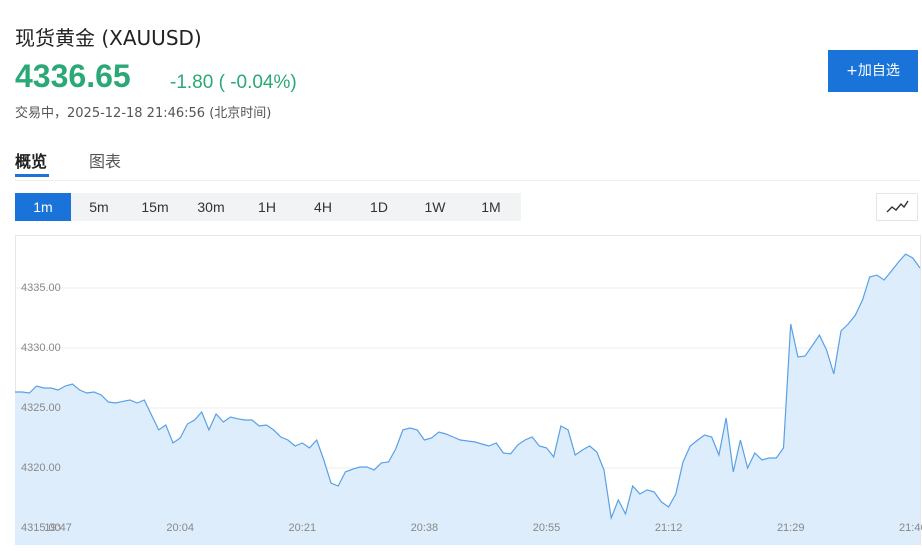 This screenshot has height=551, width=922. Describe the element at coordinates (491, 207) in the screenshot. I see `period-button: 1M` at that location.